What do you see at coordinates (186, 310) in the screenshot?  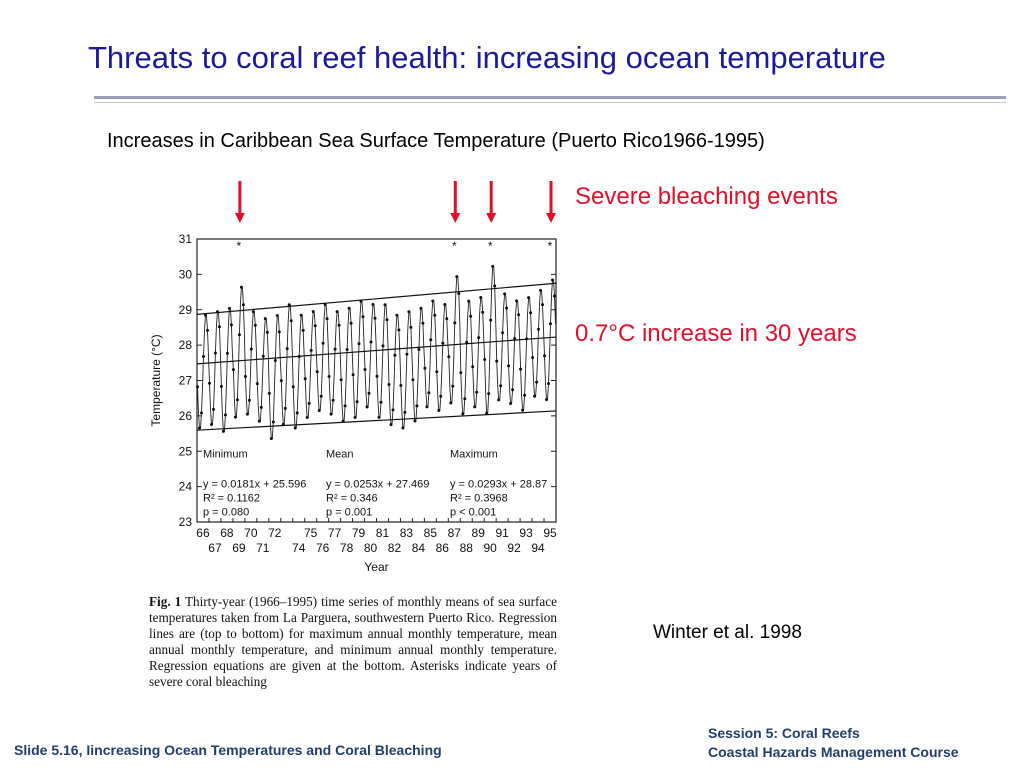 I see `y-tick-label: 29` at bounding box center [186, 310].